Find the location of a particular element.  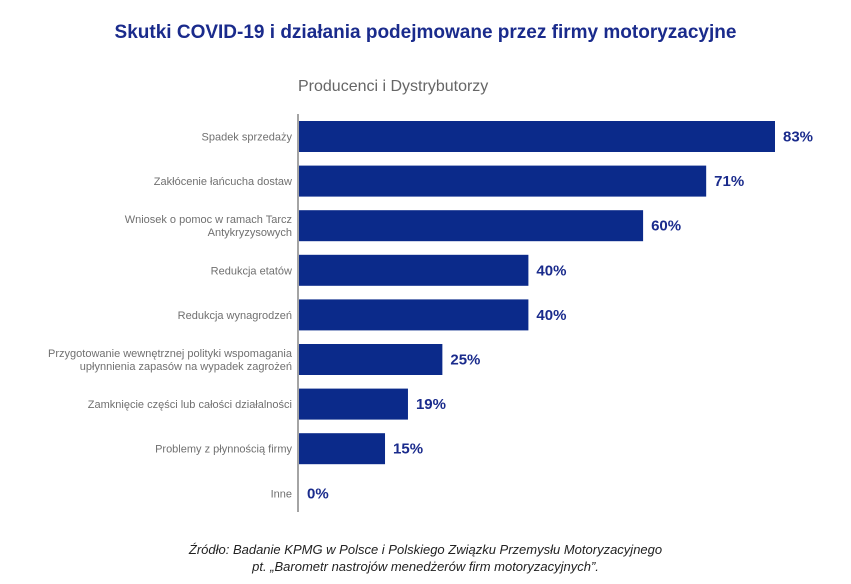

value-label-5: 25% is located at coordinates (465, 360).